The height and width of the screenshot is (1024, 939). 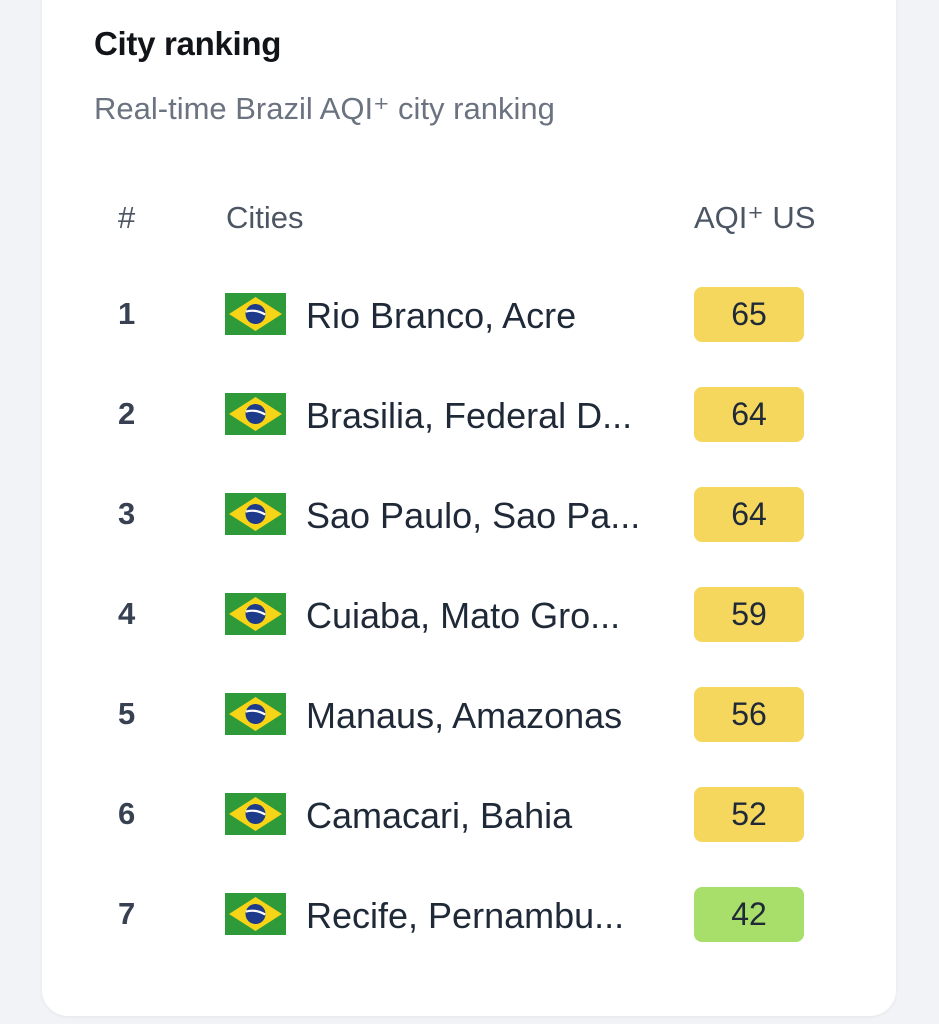 I want to click on aqi-badge: 56, so click(x=749, y=714).